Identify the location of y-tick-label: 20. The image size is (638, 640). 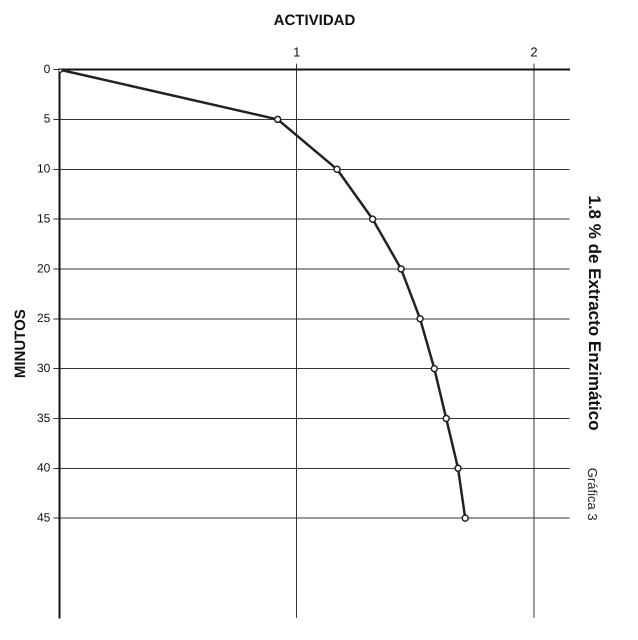
(43, 268).